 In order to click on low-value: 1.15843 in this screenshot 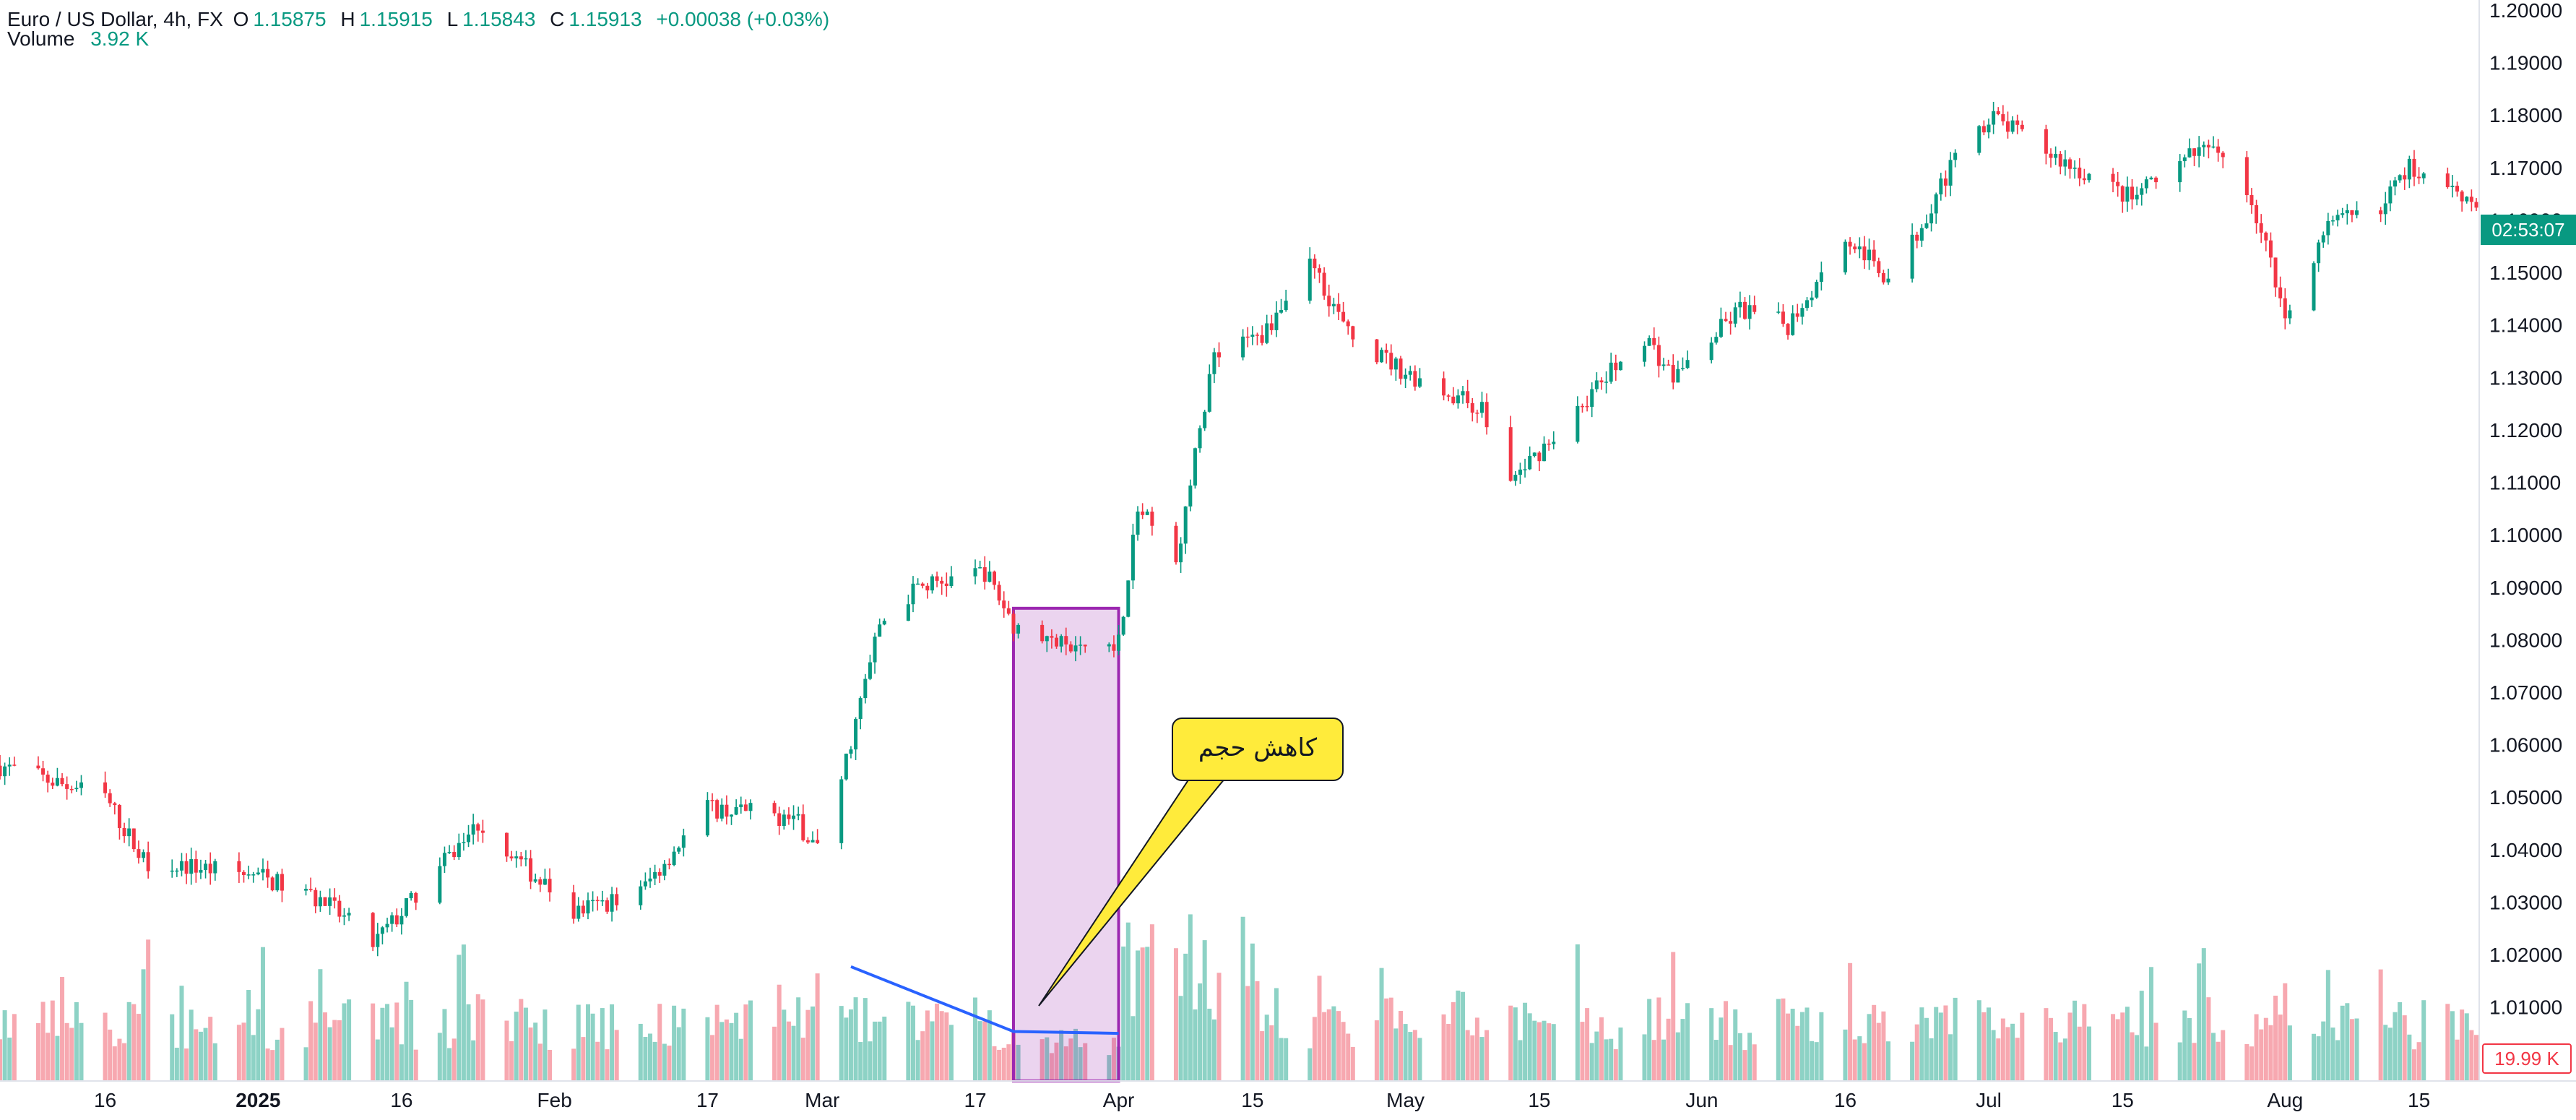, I will do `click(499, 19)`.